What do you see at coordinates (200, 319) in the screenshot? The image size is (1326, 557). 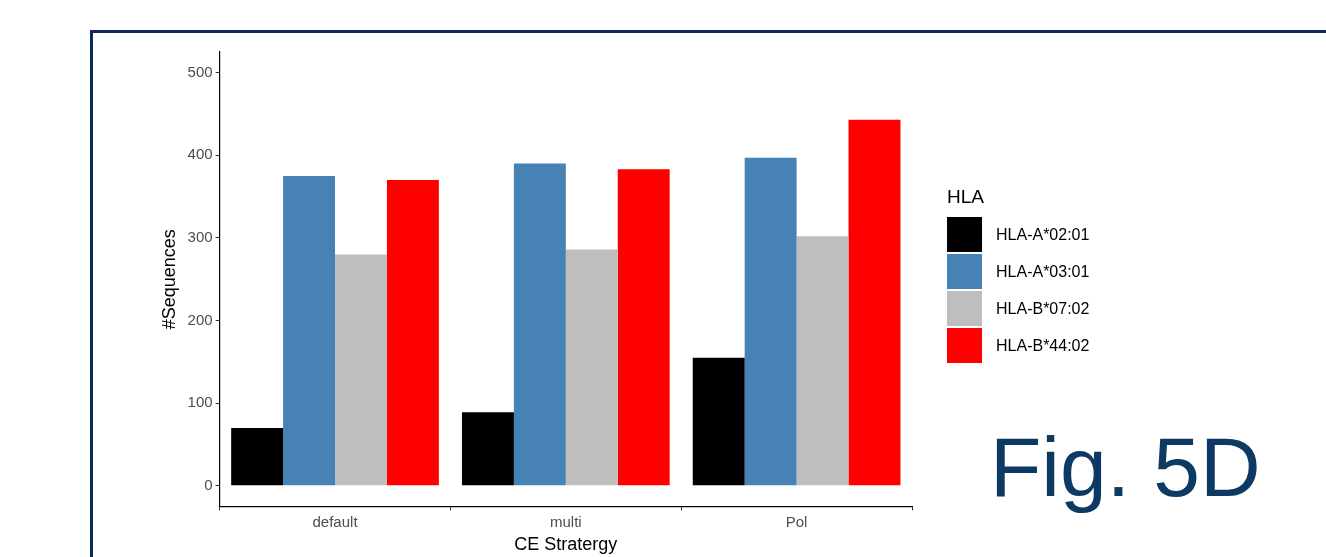 I see `y-tick-label: 200` at bounding box center [200, 319].